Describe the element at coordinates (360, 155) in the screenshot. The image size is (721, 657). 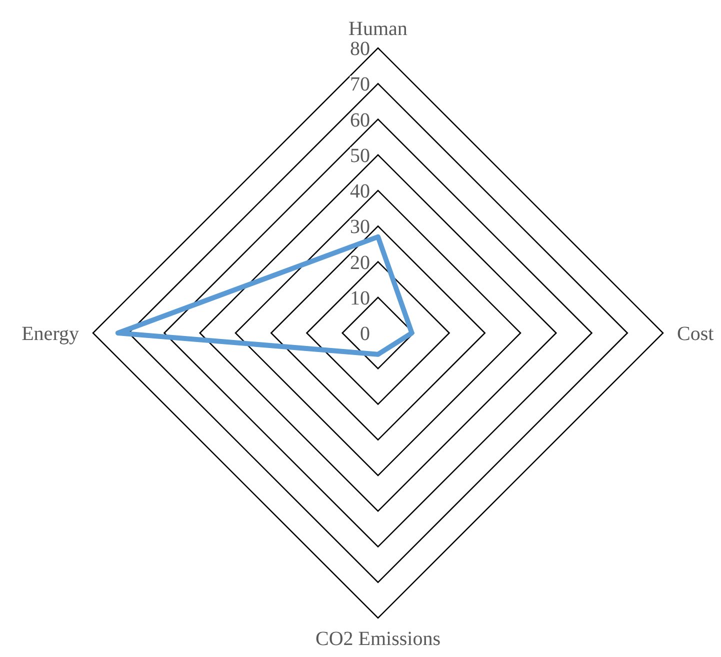
I see `y-tick-label: 50` at that location.